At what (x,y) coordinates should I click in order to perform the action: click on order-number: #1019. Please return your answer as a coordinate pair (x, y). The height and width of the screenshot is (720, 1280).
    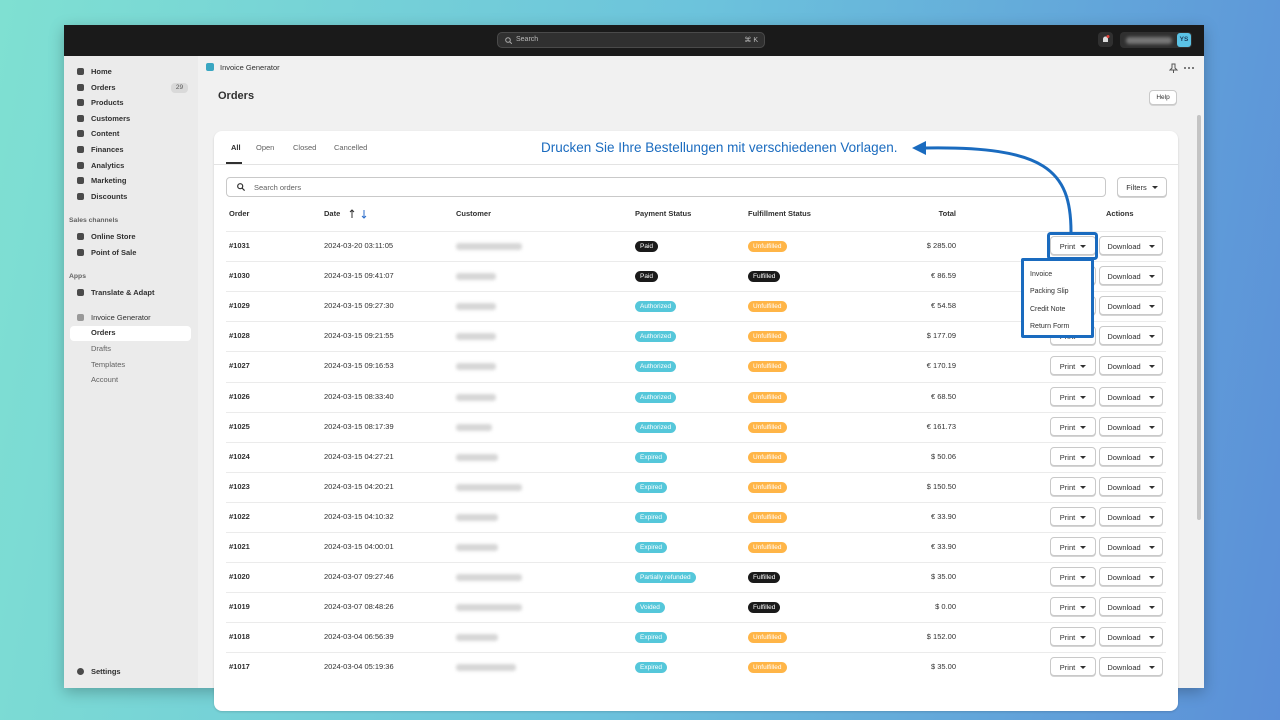
    Looking at the image, I should click on (239, 607).